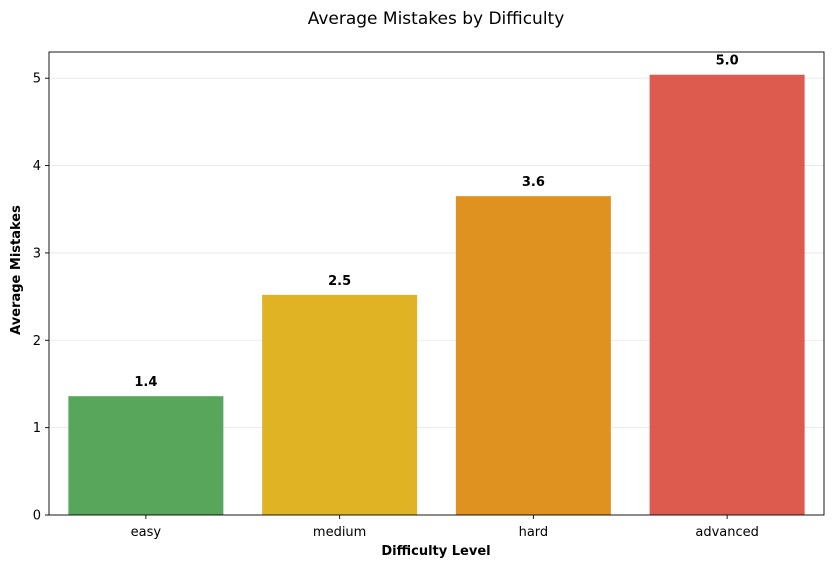 The width and height of the screenshot is (833, 568). I want to click on y-axis-label: Average Mistakes, so click(16, 270).